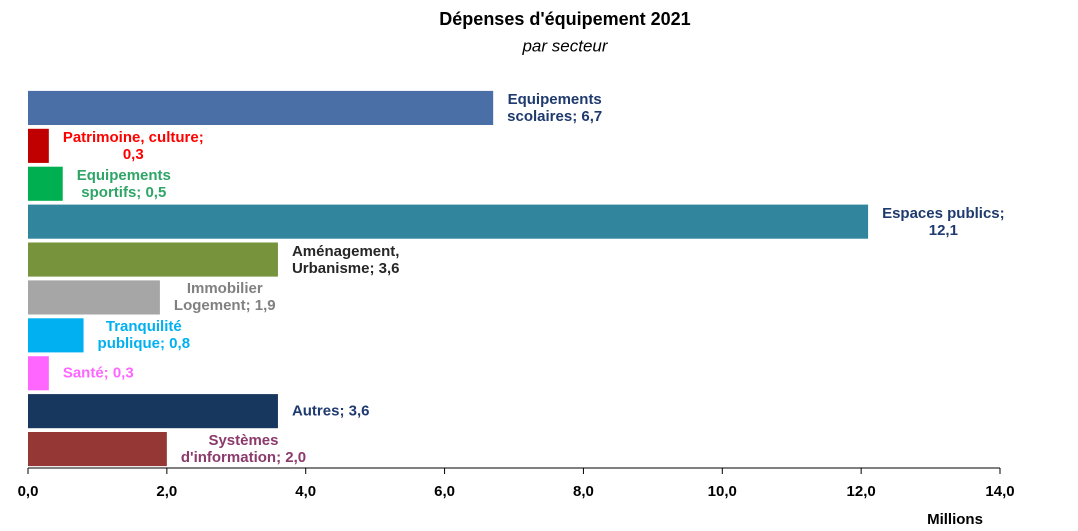  Describe the element at coordinates (999, 491) in the screenshot. I see `x-tick-label: 14,0` at that location.